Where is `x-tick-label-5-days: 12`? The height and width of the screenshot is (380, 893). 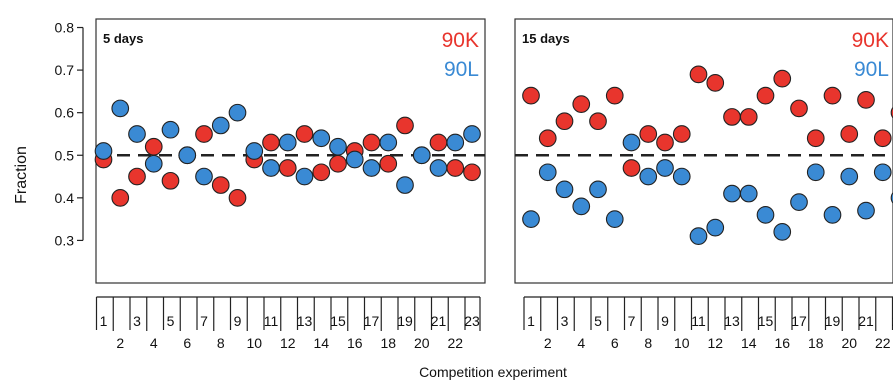 x-tick-label-5-days: 12 is located at coordinates (288, 343).